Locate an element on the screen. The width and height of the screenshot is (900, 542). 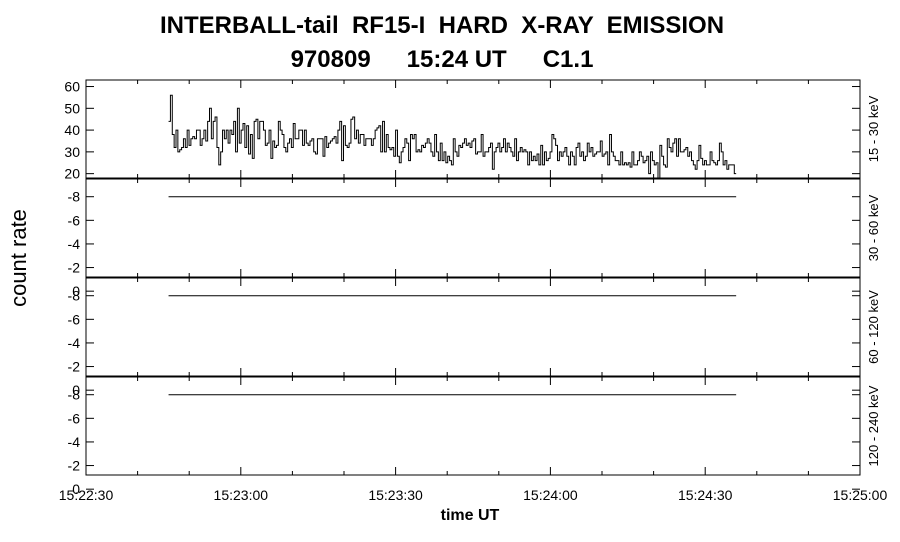
y-tick-label: 20 is located at coordinates (72, 174).